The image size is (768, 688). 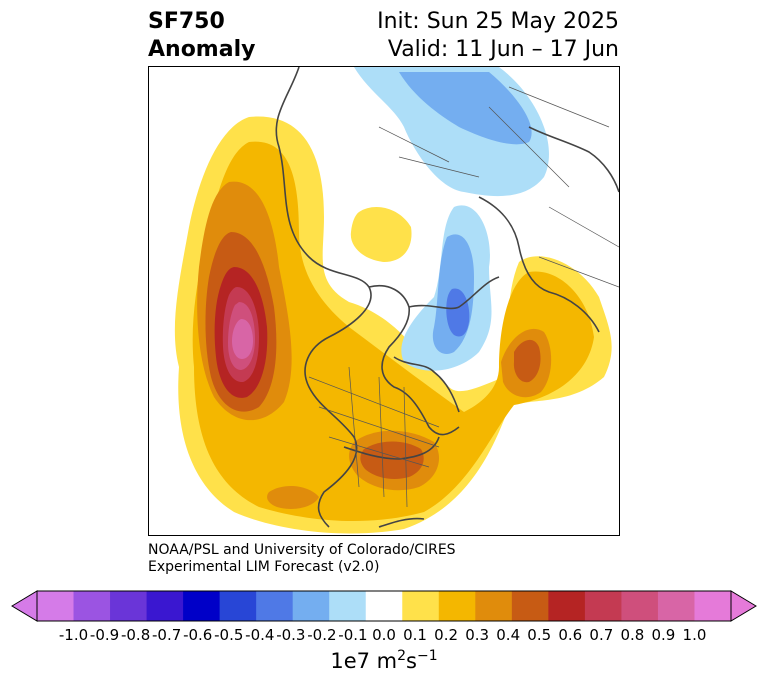 What do you see at coordinates (458, 312) in the screenshot?
I see `anomaly-contour-europe-neg-0.3` at bounding box center [458, 312].